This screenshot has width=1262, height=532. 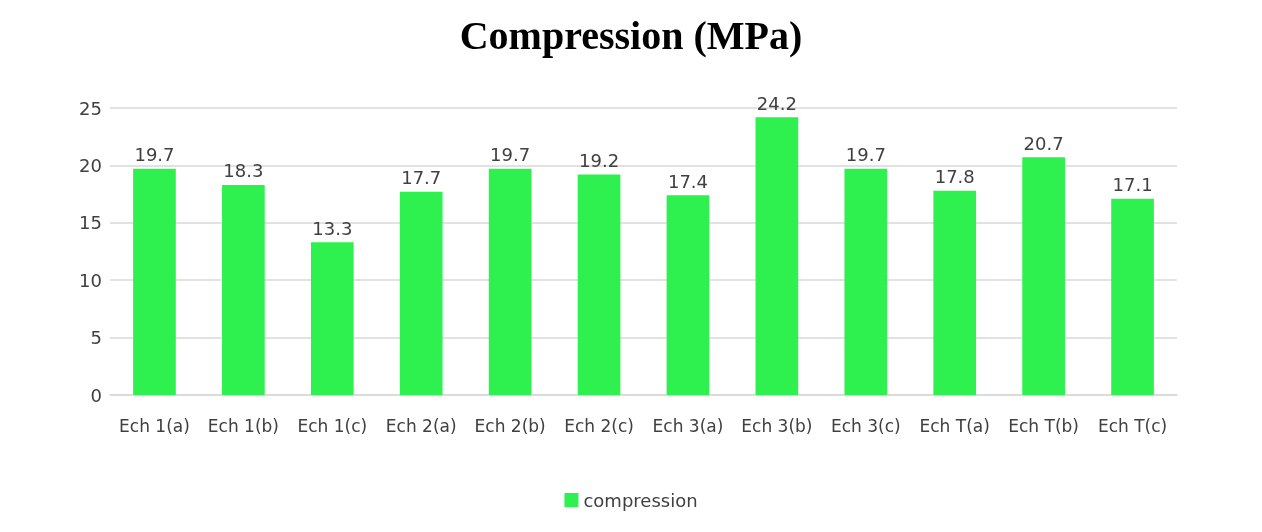 What do you see at coordinates (90, 165) in the screenshot?
I see `y-tick-label: 20` at bounding box center [90, 165].